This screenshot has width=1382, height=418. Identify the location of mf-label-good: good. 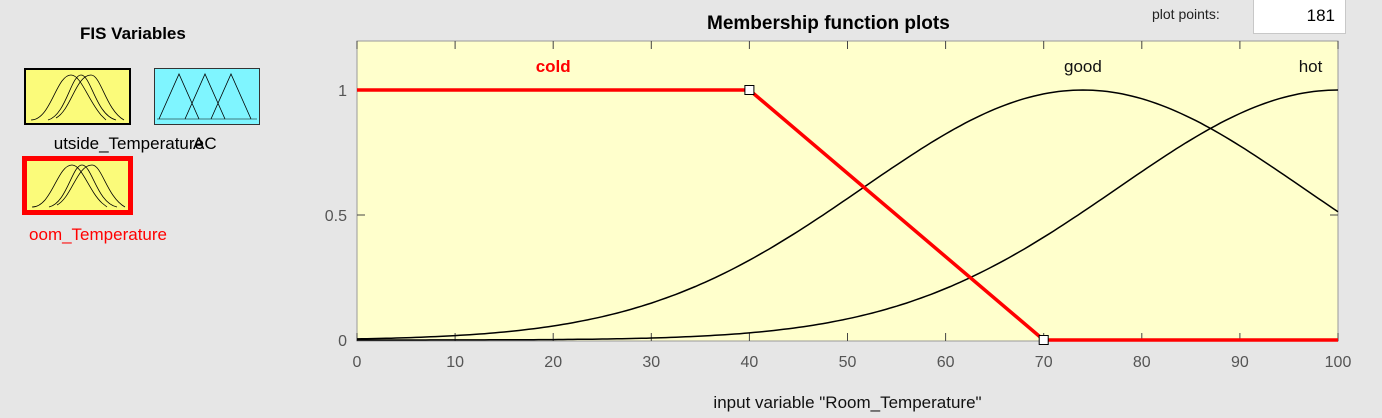
(1083, 66).